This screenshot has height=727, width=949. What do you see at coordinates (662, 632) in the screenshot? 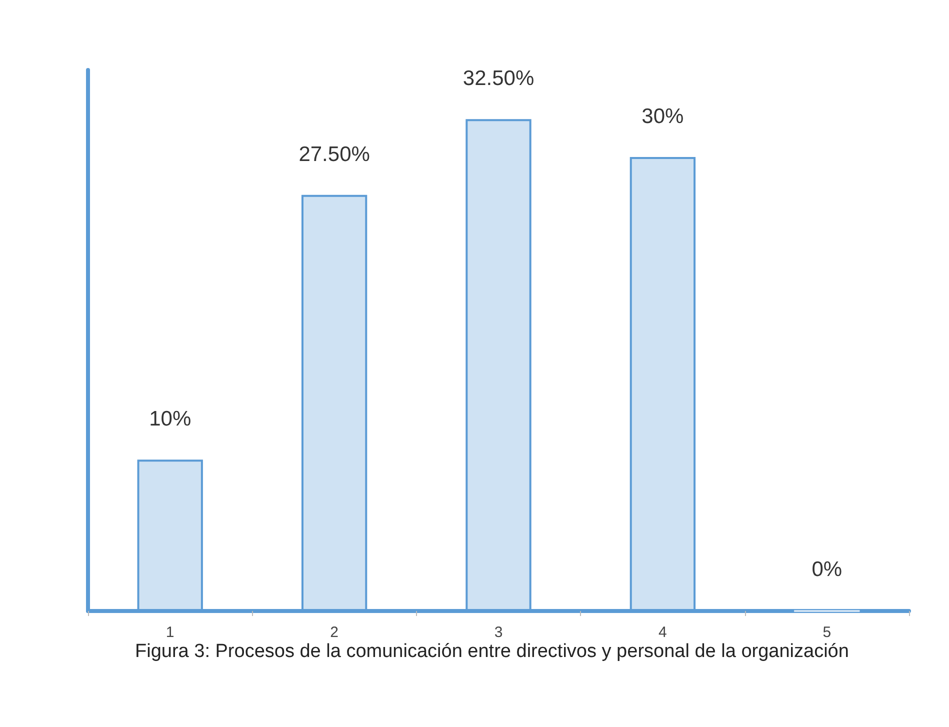
I see `x-tick-label: 4` at bounding box center [662, 632].